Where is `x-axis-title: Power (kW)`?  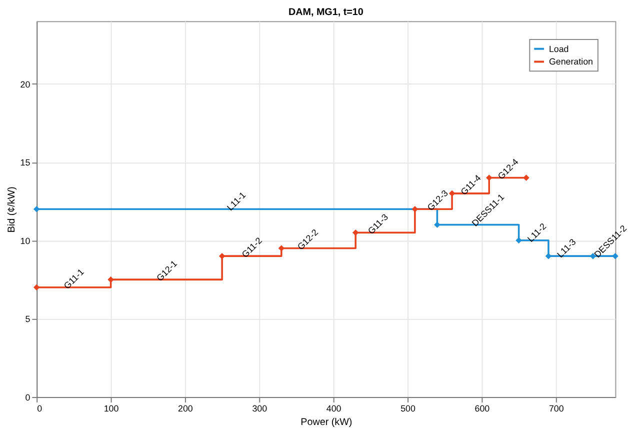 x-axis-title: Power (kW) is located at coordinates (326, 422).